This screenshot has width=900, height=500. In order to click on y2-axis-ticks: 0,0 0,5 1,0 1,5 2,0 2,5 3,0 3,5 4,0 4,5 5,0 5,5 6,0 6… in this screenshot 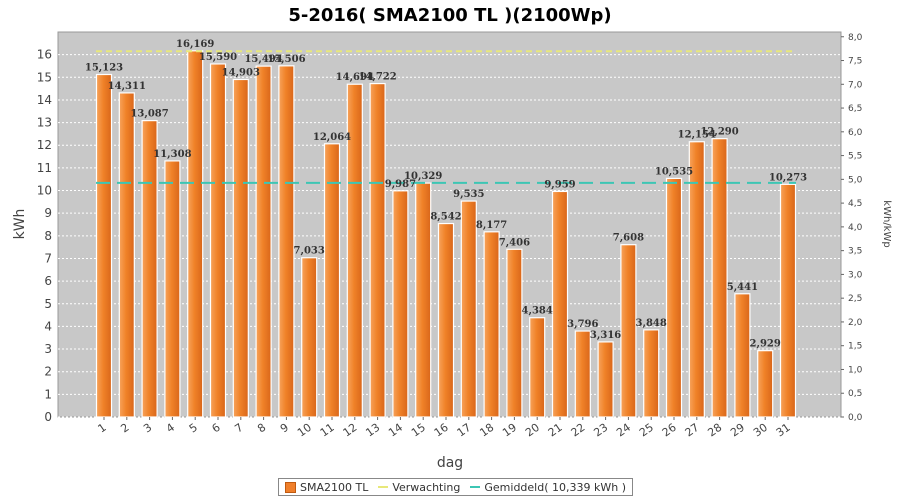, I will do `click(852, 228)`.